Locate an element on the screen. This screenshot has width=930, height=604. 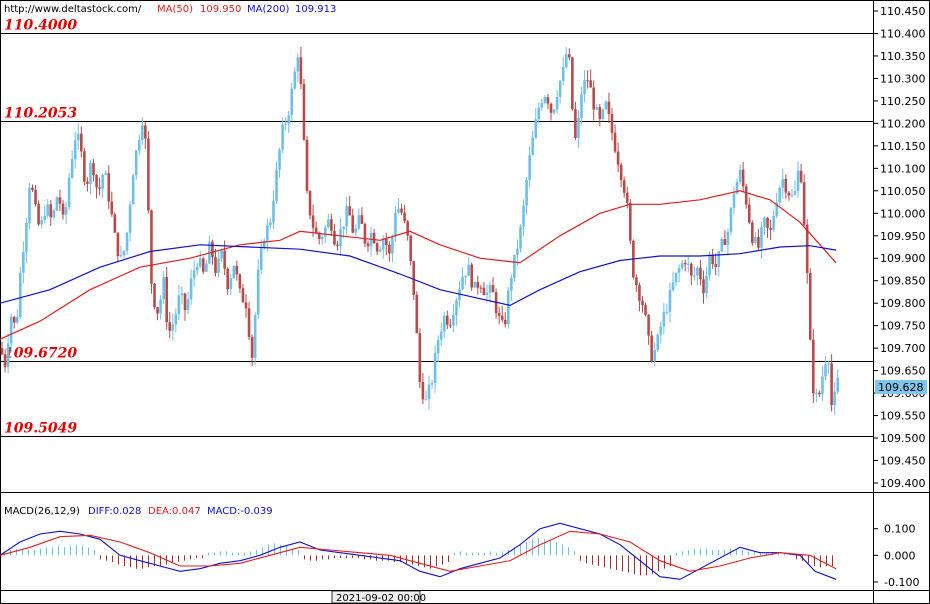
ma200-value: 109.913 is located at coordinates (315, 9).